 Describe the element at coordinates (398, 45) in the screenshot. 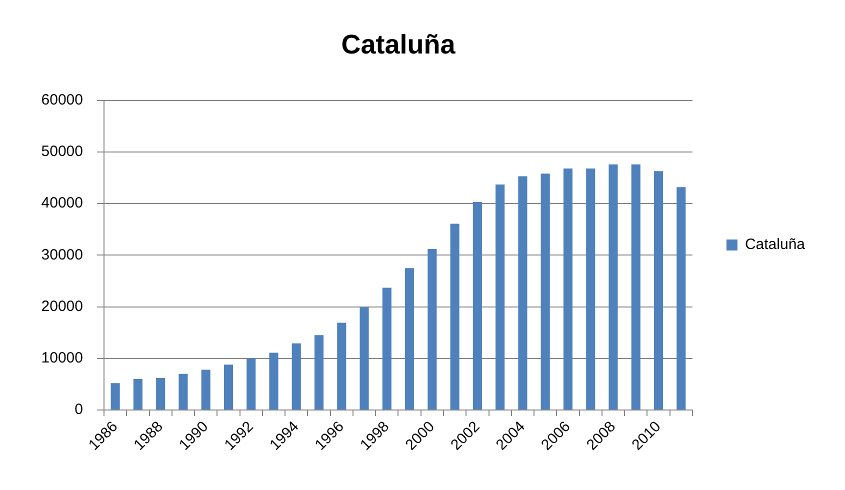

I see `chart-title: Cataluña` at that location.